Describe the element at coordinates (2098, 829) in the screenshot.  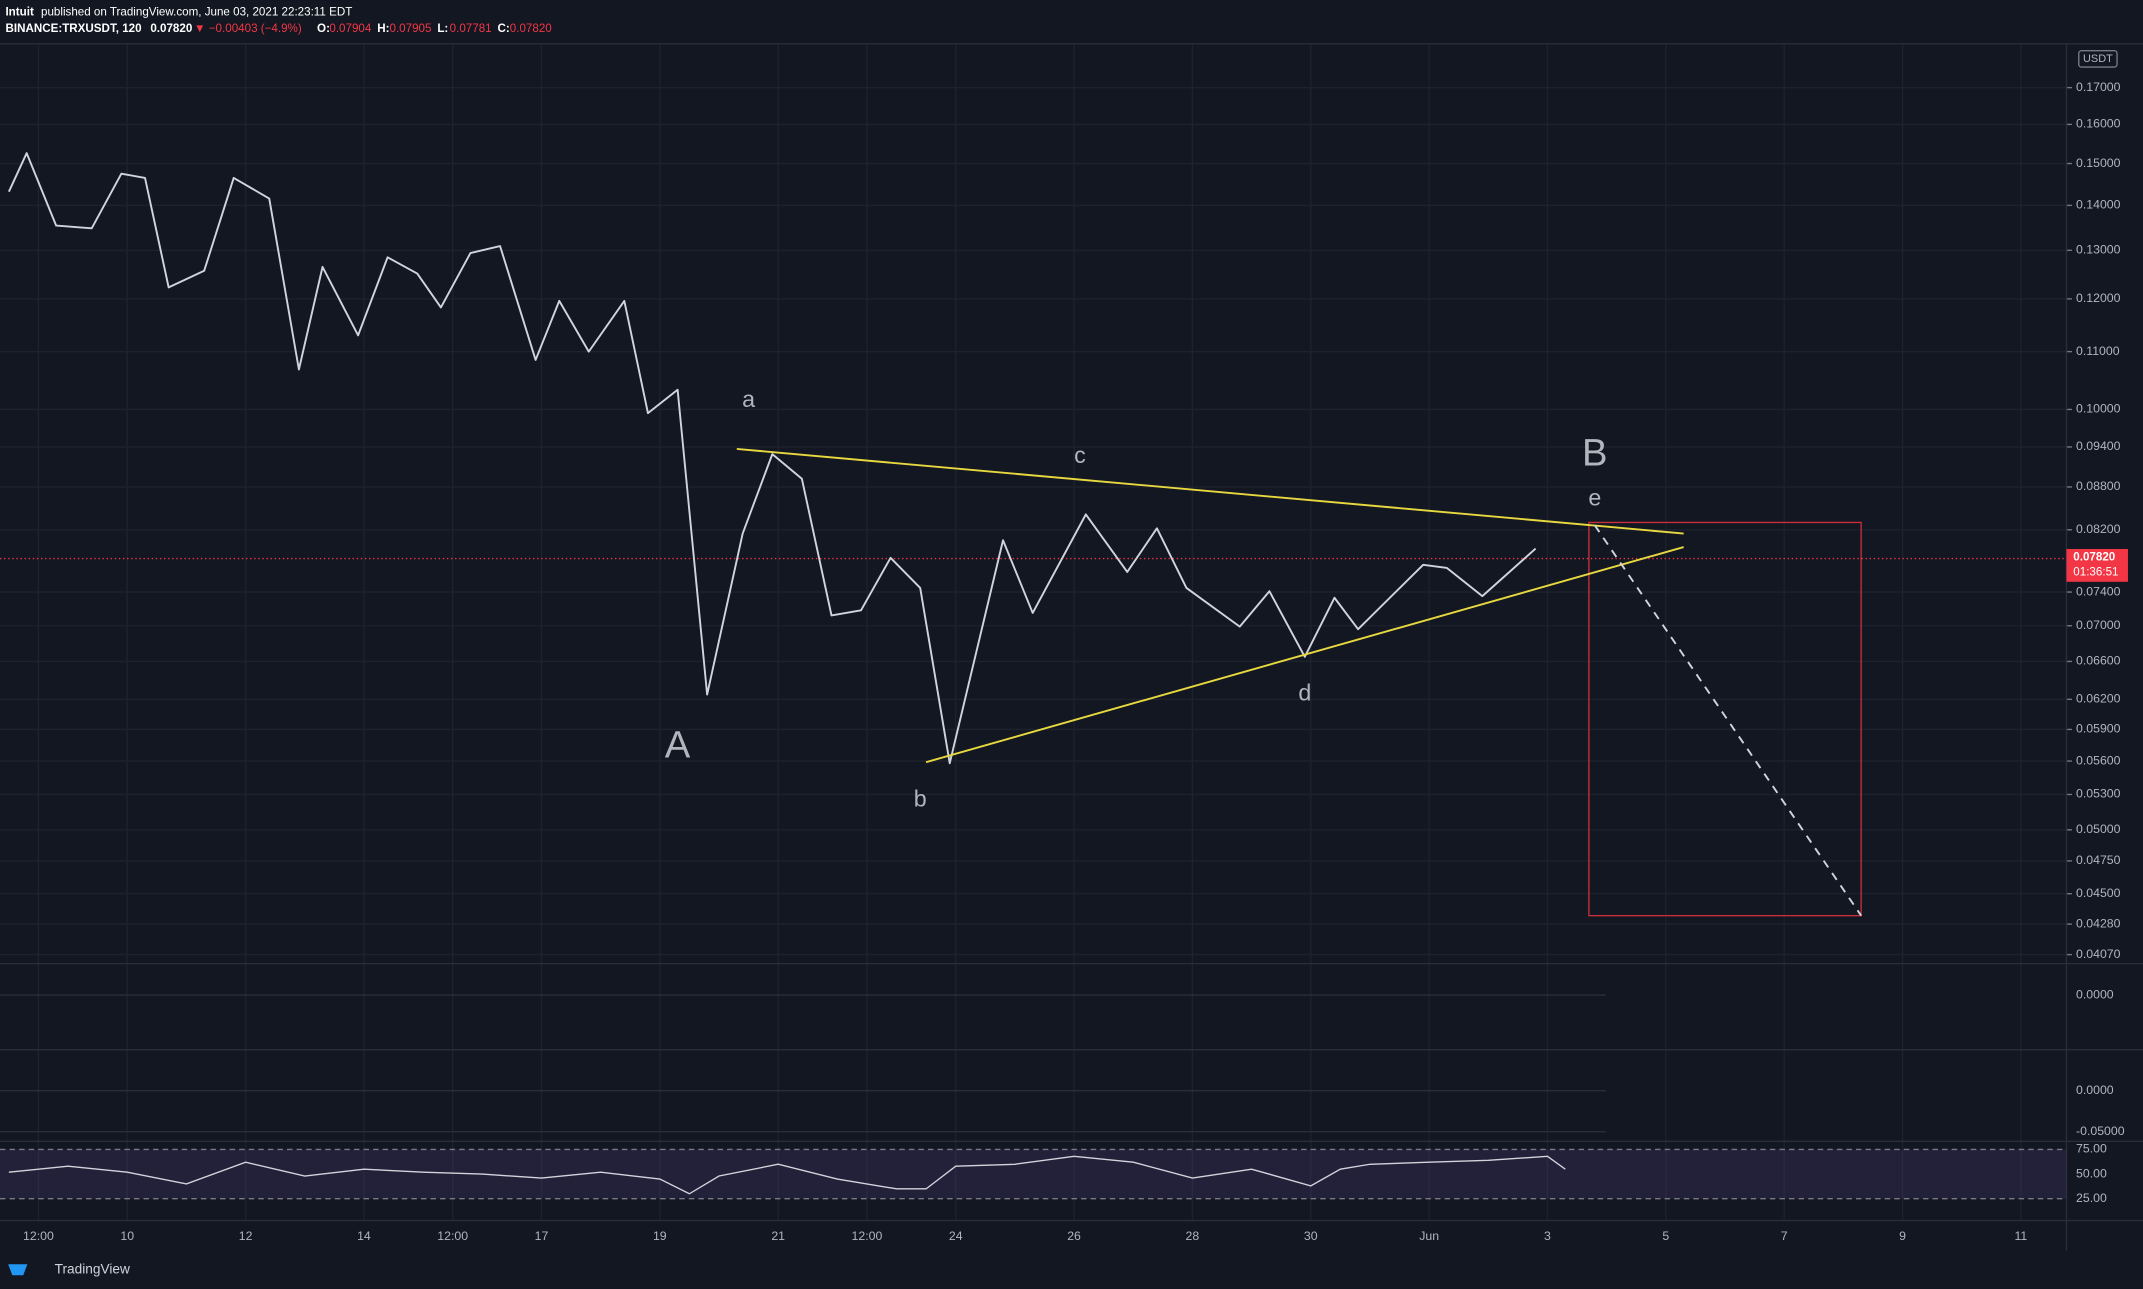
I see `y-tick-label: 0.05000` at that location.